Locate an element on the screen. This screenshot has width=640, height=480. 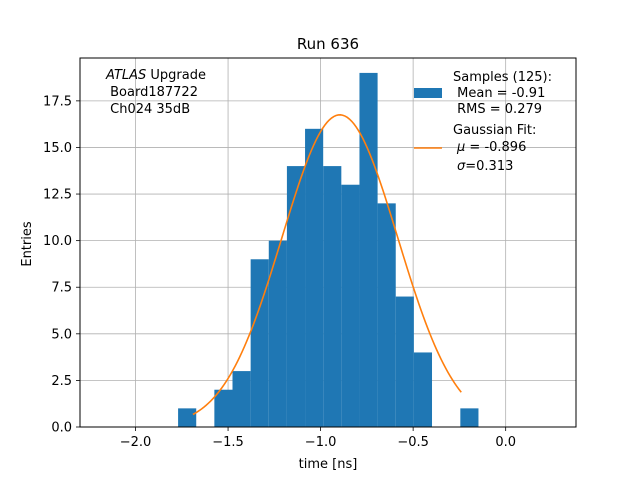
legend-sigma-symbol: σ is located at coordinates (461, 166).